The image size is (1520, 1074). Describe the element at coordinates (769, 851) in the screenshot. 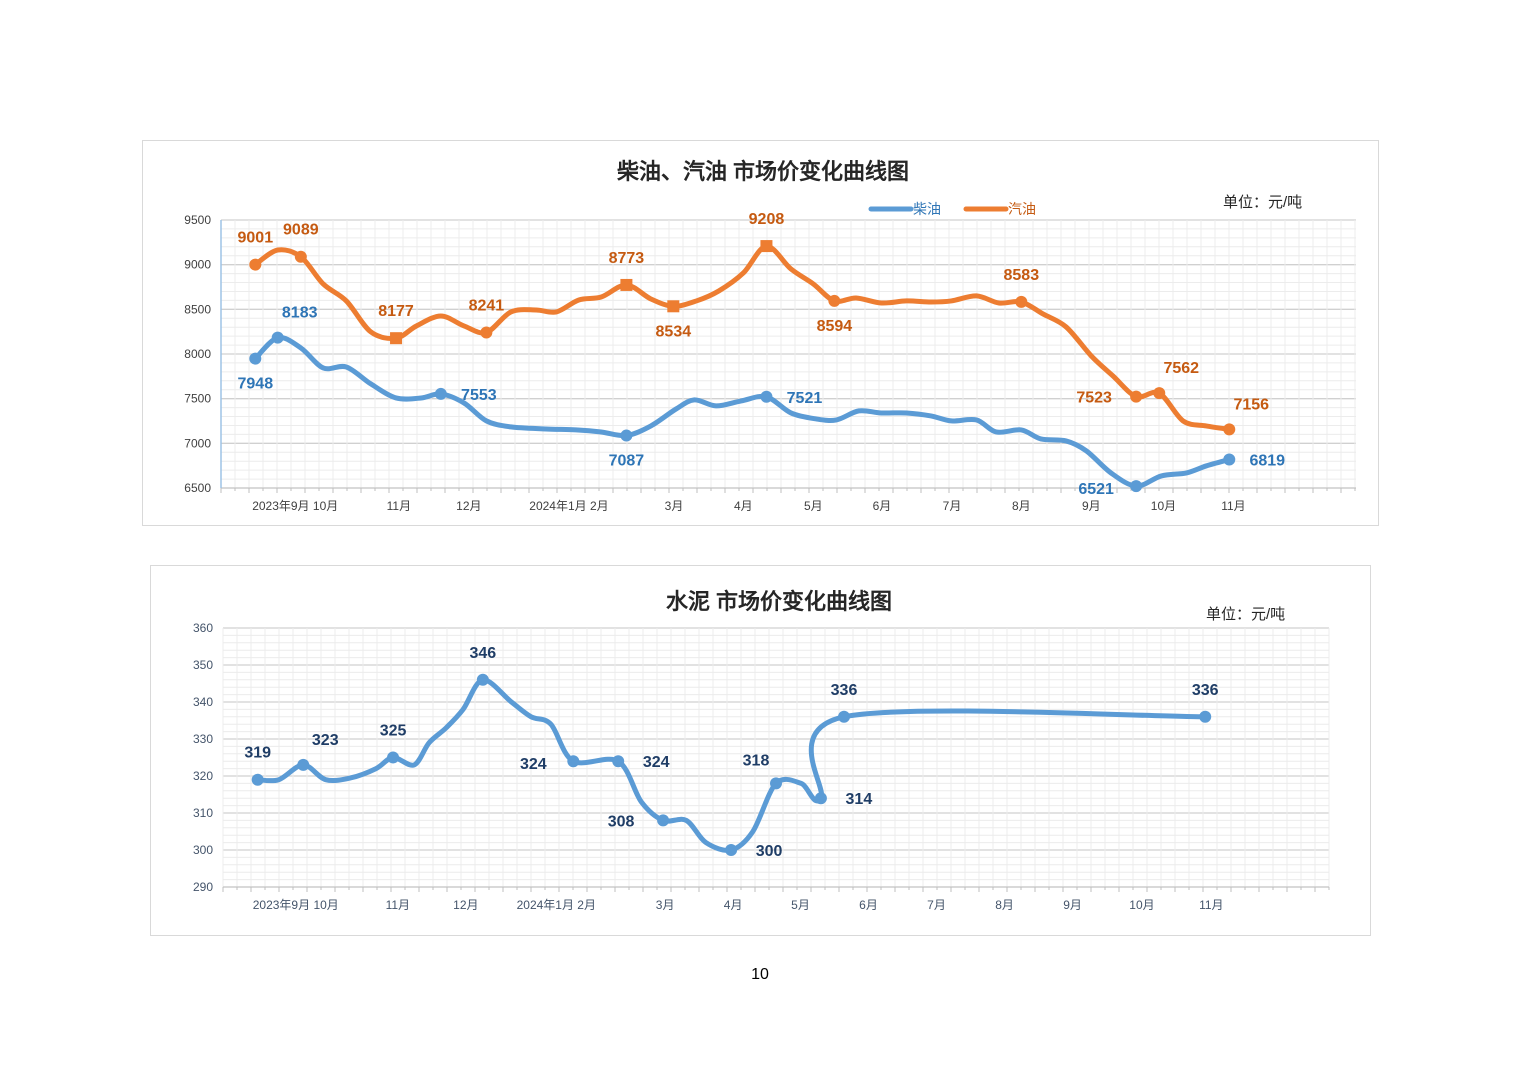

I see `data-label: 300` at that location.